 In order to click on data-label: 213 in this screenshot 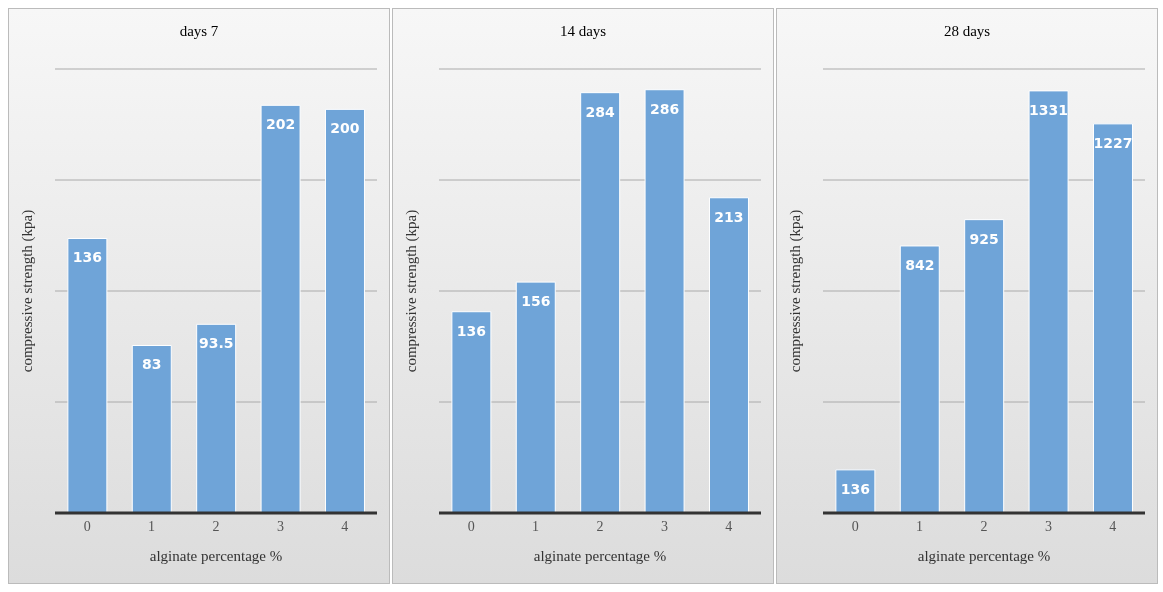, I will do `click(729, 216)`.